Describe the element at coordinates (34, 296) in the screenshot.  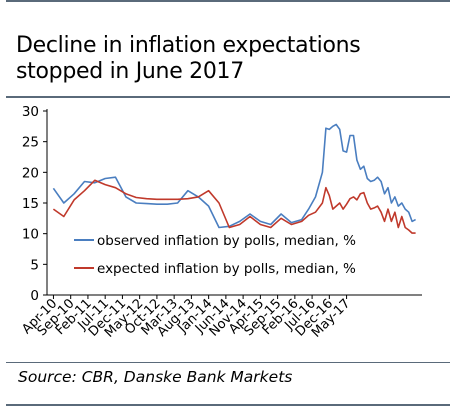
I see `y-tick-label: 0` at that location.